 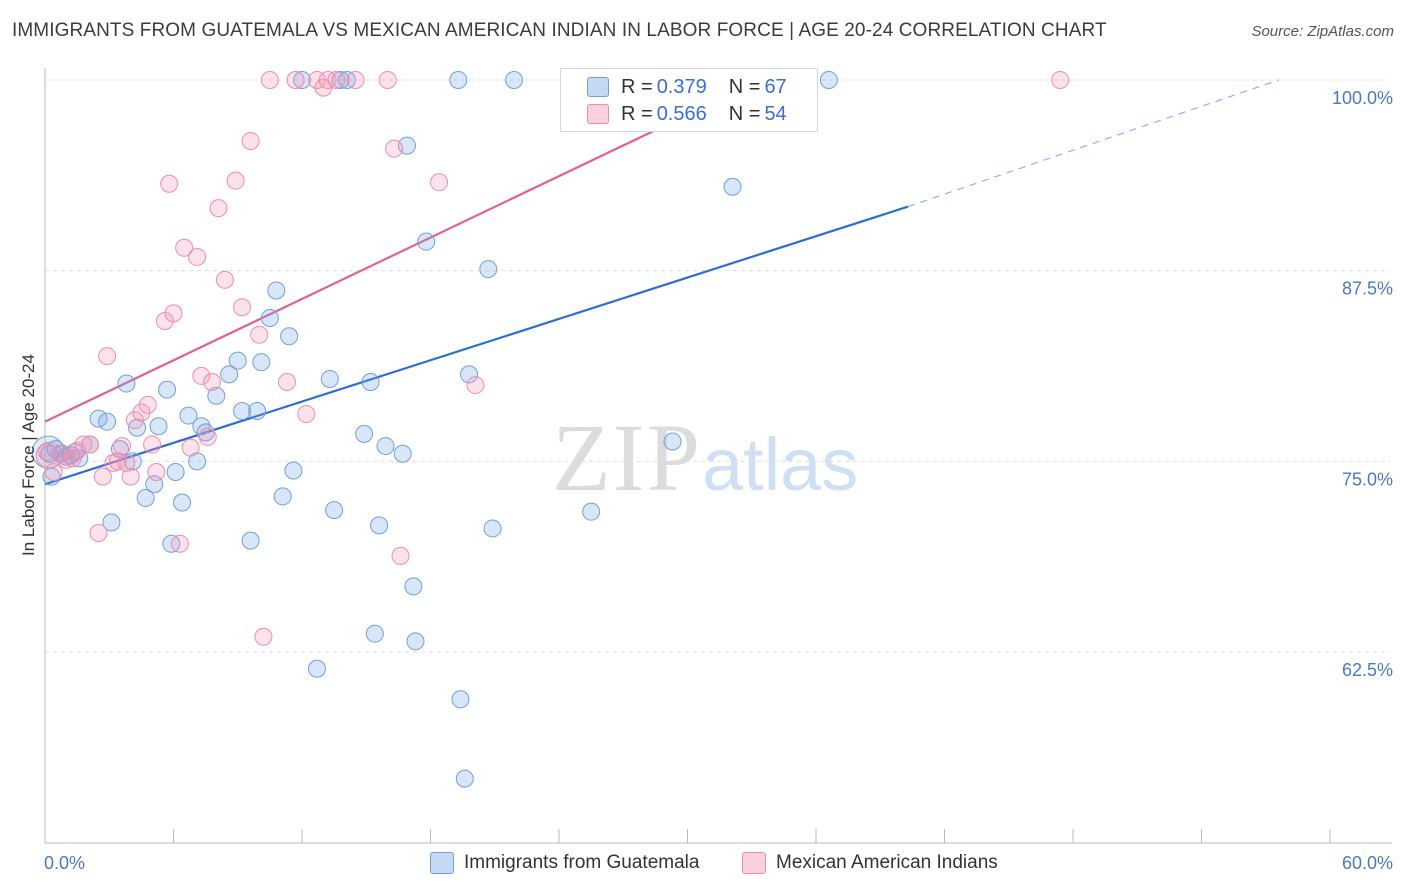 I want to click on series-legend-swatch-pink, so click(x=754, y=863).